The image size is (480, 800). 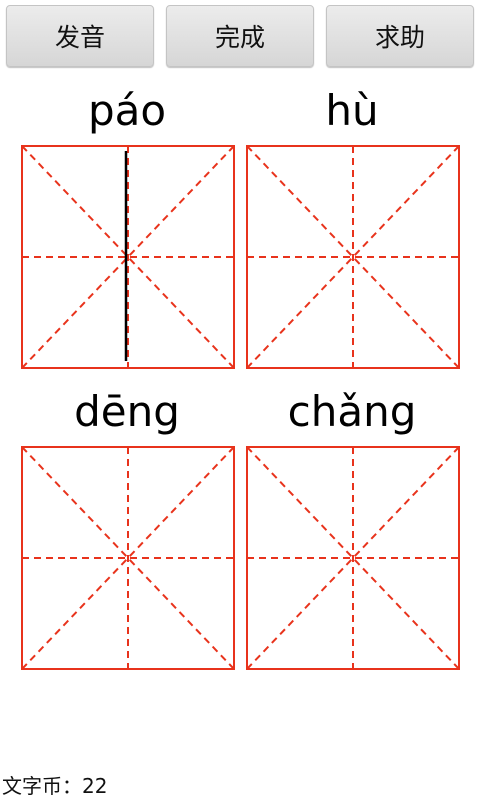 What do you see at coordinates (127, 411) in the screenshot?
I see `pinyin-label: dēng` at bounding box center [127, 411].